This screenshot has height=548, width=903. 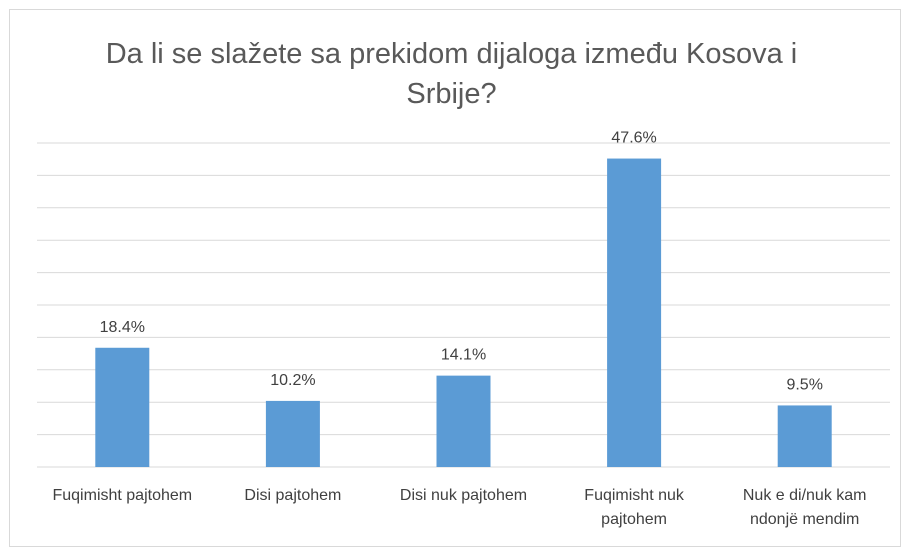 I want to click on x-tick-label: Disi pajtohem, so click(x=293, y=495).